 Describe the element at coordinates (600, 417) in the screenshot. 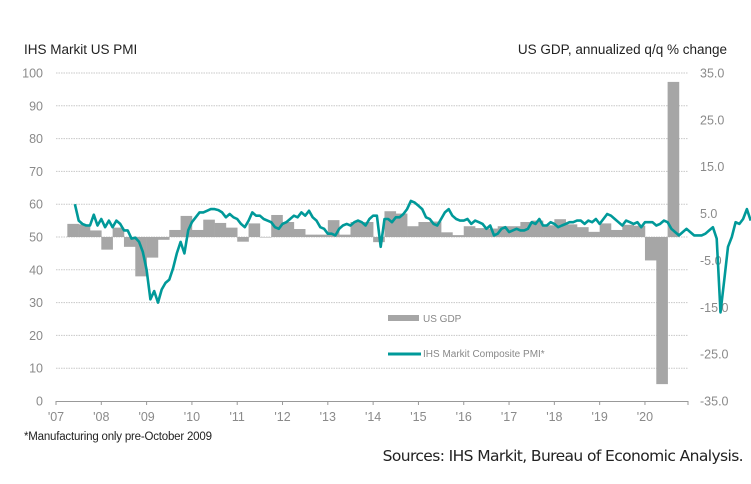

I see `x-tick-label: '19` at that location.